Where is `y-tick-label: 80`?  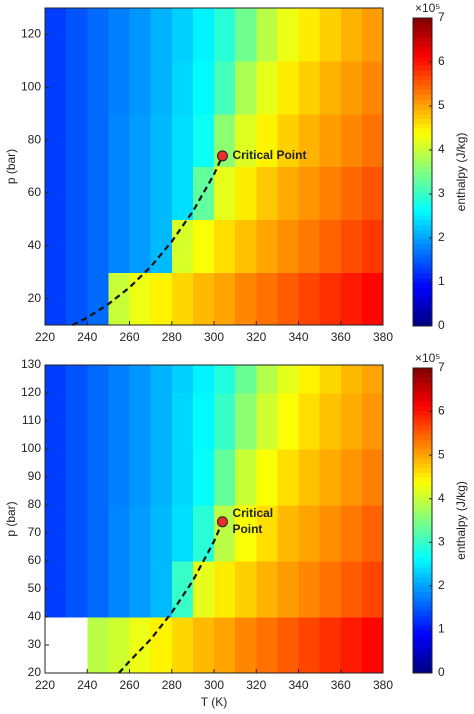
y-tick-label: 80 is located at coordinates (35, 504).